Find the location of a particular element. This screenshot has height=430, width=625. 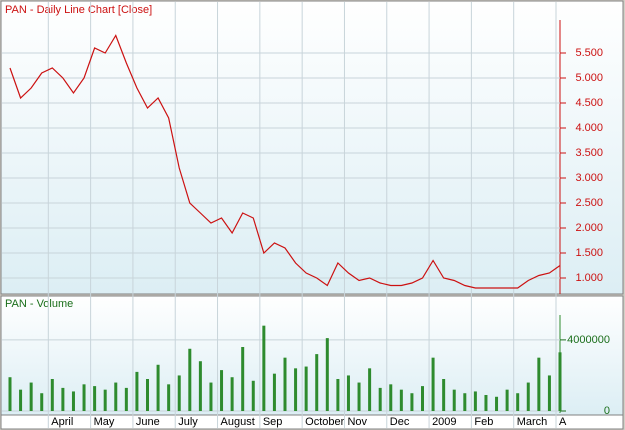

y-tick-label: 4.500 is located at coordinates (589, 103).